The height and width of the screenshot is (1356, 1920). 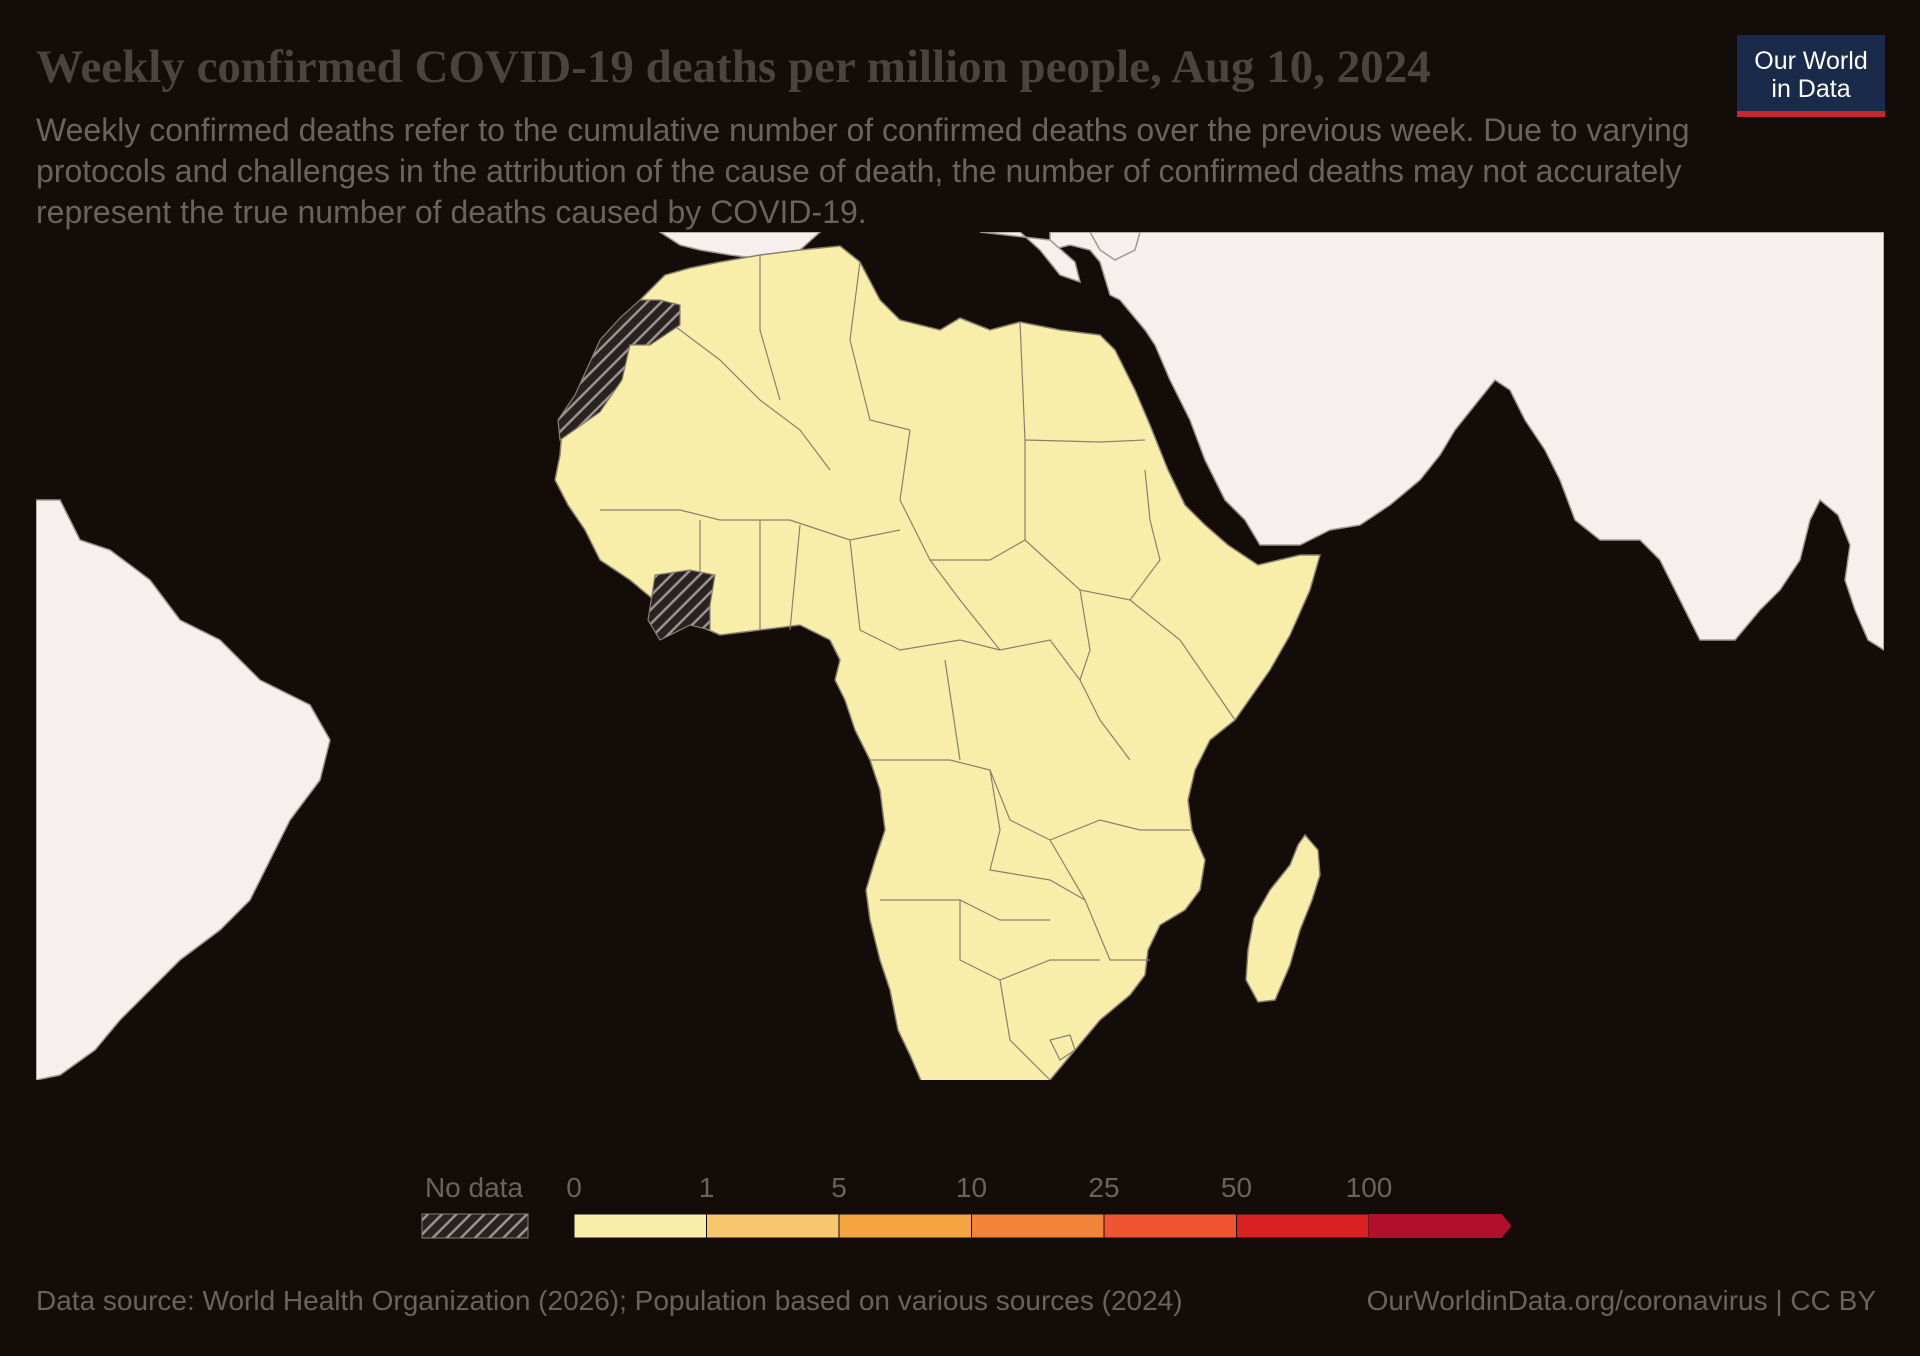 What do you see at coordinates (971, 1187) in the screenshot?
I see `legend-tick-label: 10` at bounding box center [971, 1187].